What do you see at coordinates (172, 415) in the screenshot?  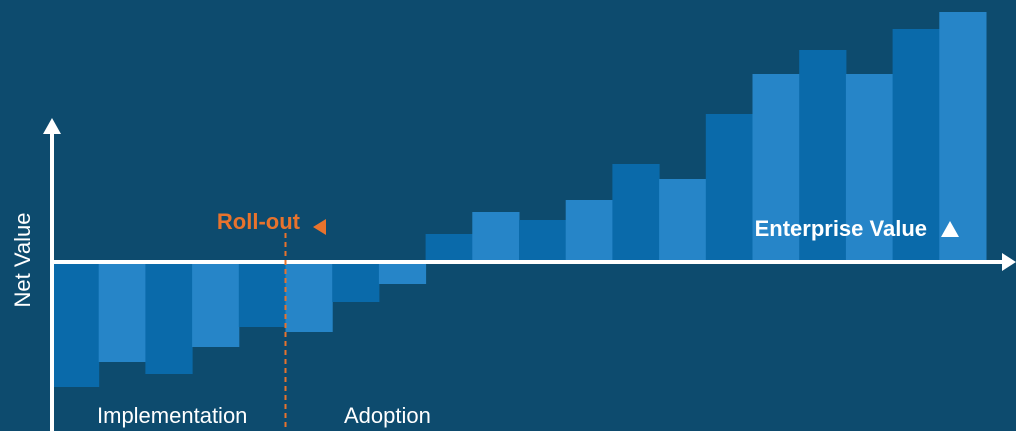 I see `phase-implementation-label: Implementation` at bounding box center [172, 415].